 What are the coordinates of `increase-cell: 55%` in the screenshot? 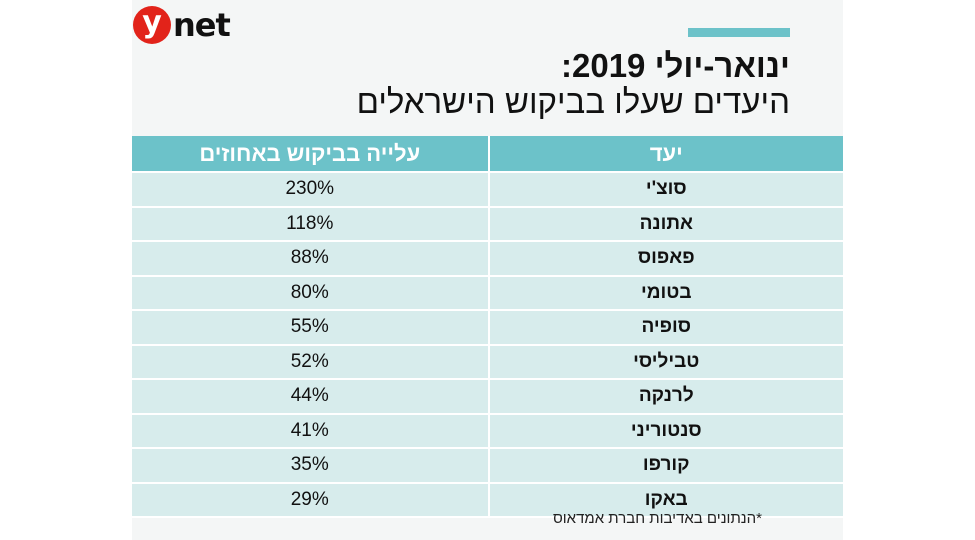 It's located at (309, 327).